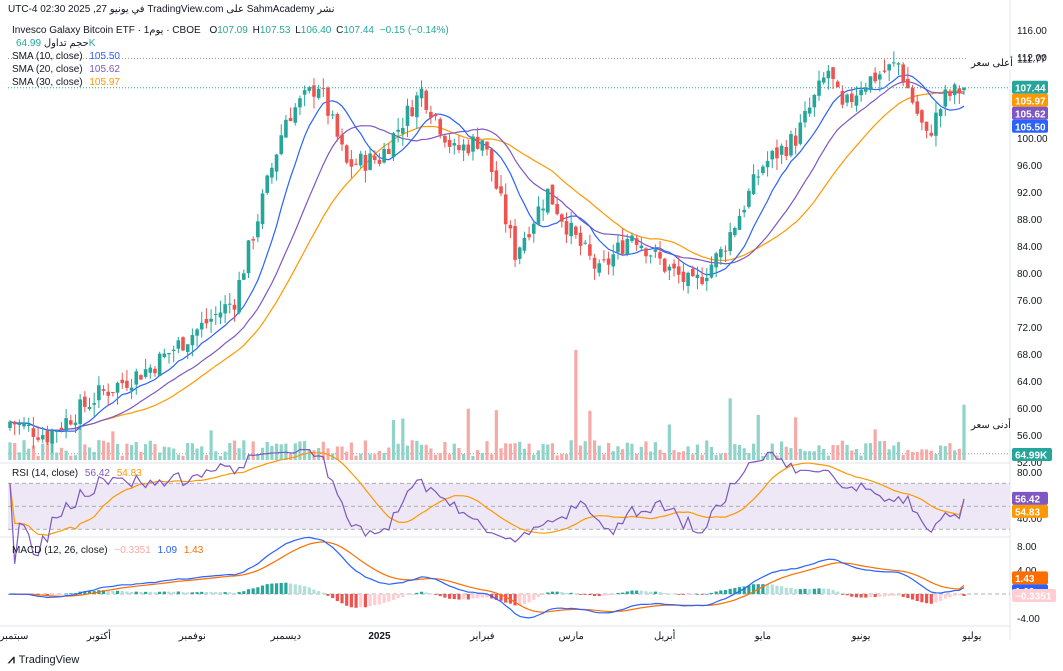 The width and height of the screenshot is (1063, 671). What do you see at coordinates (66, 56) in the screenshot?
I see `sma10-legend: SMA (10, close) 105.50` at bounding box center [66, 56].